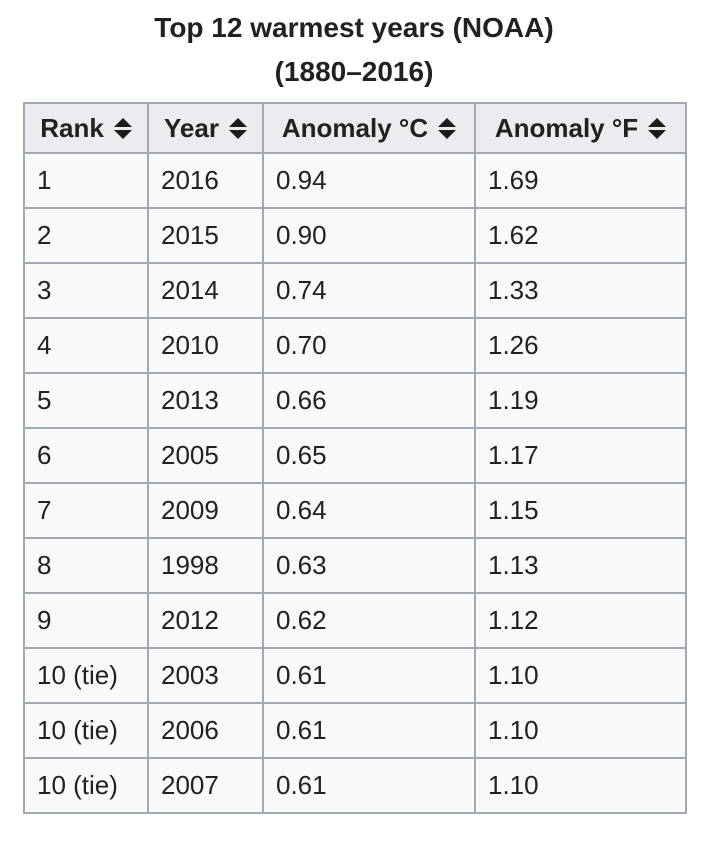 The image size is (704, 858). What do you see at coordinates (580, 290) in the screenshot?
I see `cell-anomaly-f: 1.33` at bounding box center [580, 290].